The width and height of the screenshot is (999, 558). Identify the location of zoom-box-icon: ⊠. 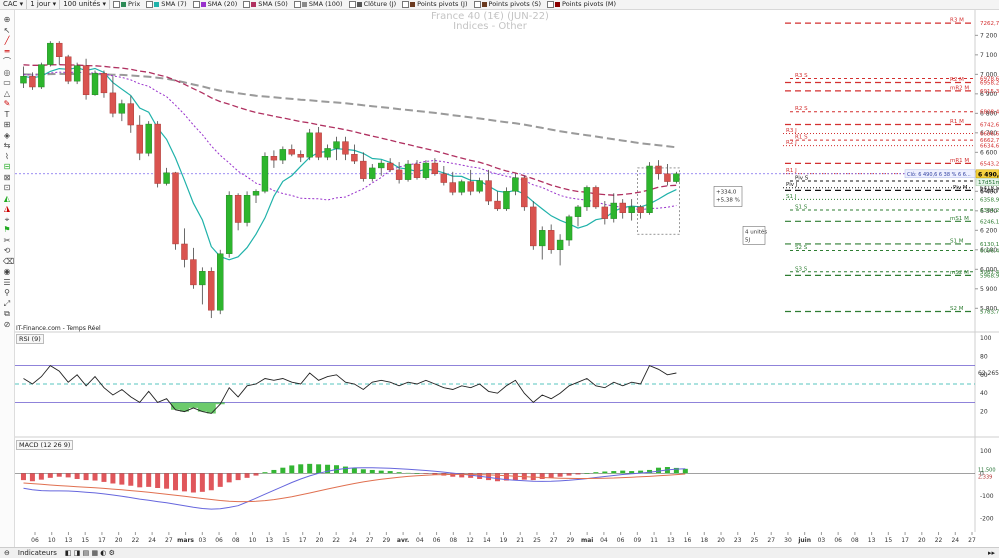
(7, 177).